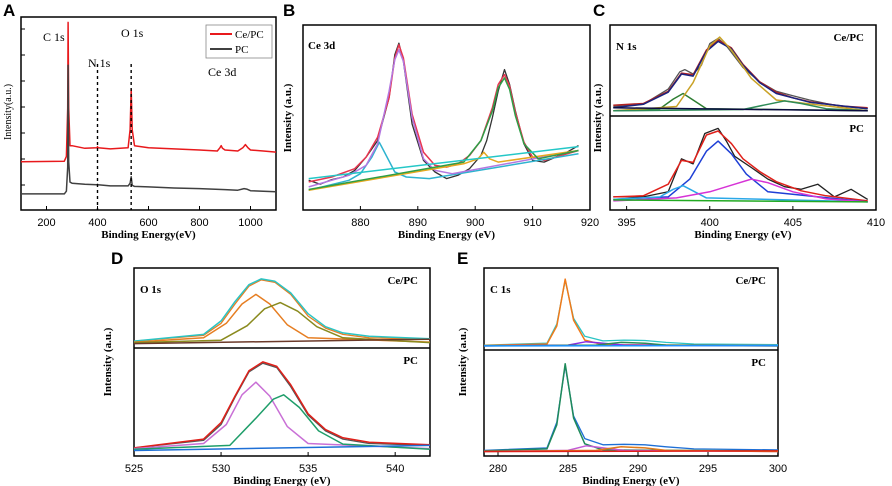  What do you see at coordinates (239, 41) in the screenshot?
I see `panel-a-legend-box` at bounding box center [239, 41].